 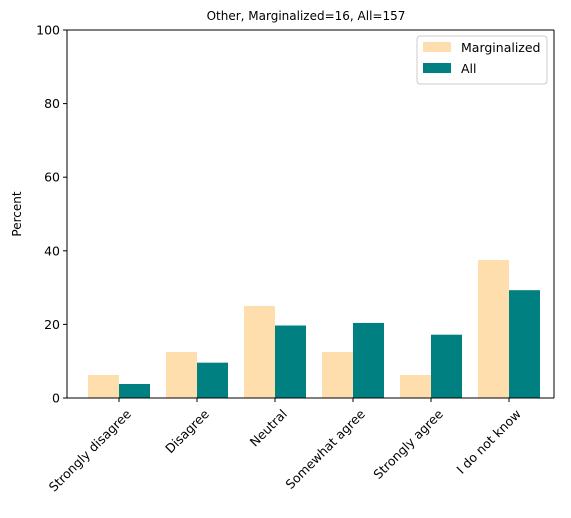 What do you see at coordinates (90, 450) in the screenshot?
I see `x-tick-label: Strongly disagree` at bounding box center [90, 450].